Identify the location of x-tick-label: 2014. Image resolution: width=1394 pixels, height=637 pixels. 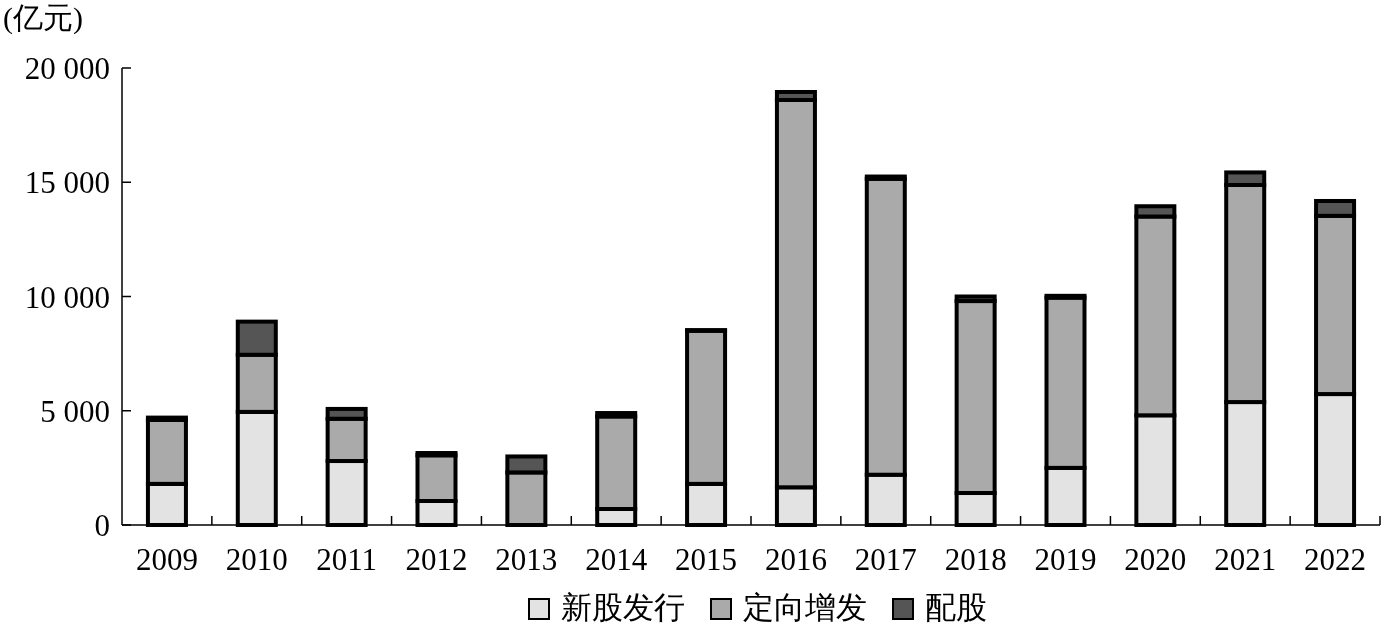
(616, 559).